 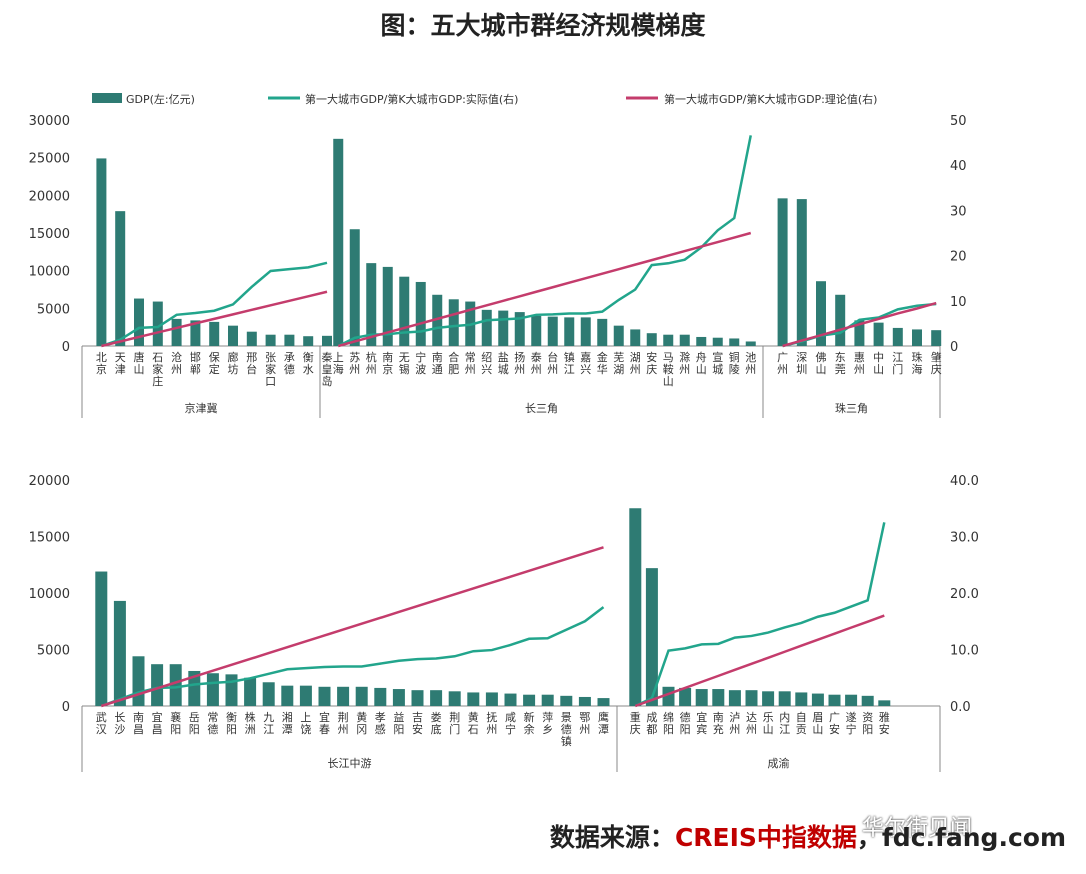 I want to click on category-label: 宜昌, so click(x=157, y=723).